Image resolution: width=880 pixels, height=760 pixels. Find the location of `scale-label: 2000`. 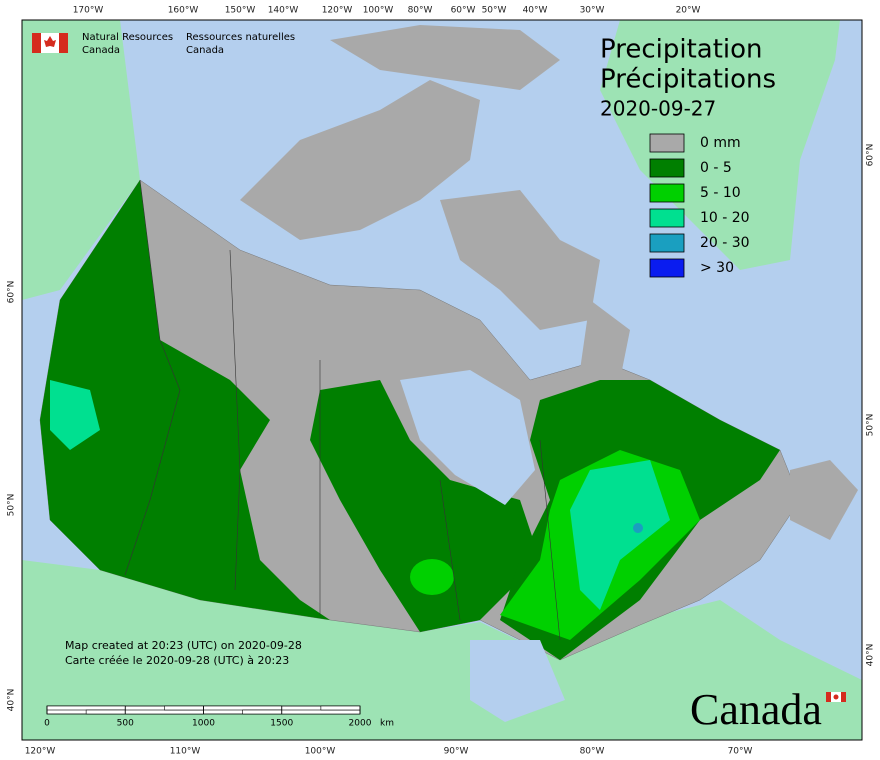

scale-label: 2000 is located at coordinates (360, 724).